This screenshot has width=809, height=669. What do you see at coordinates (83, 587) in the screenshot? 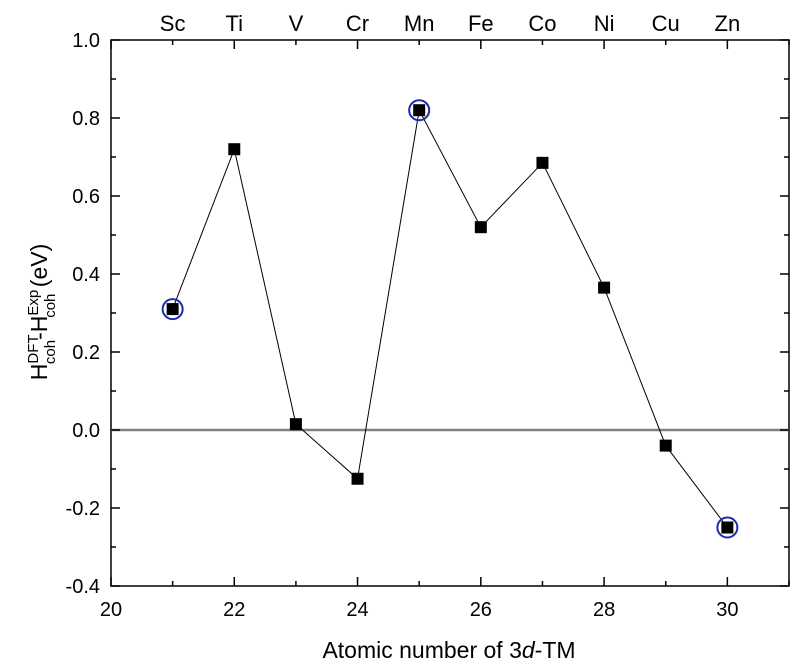
I see `y-tick-label: -0.4` at bounding box center [83, 587].